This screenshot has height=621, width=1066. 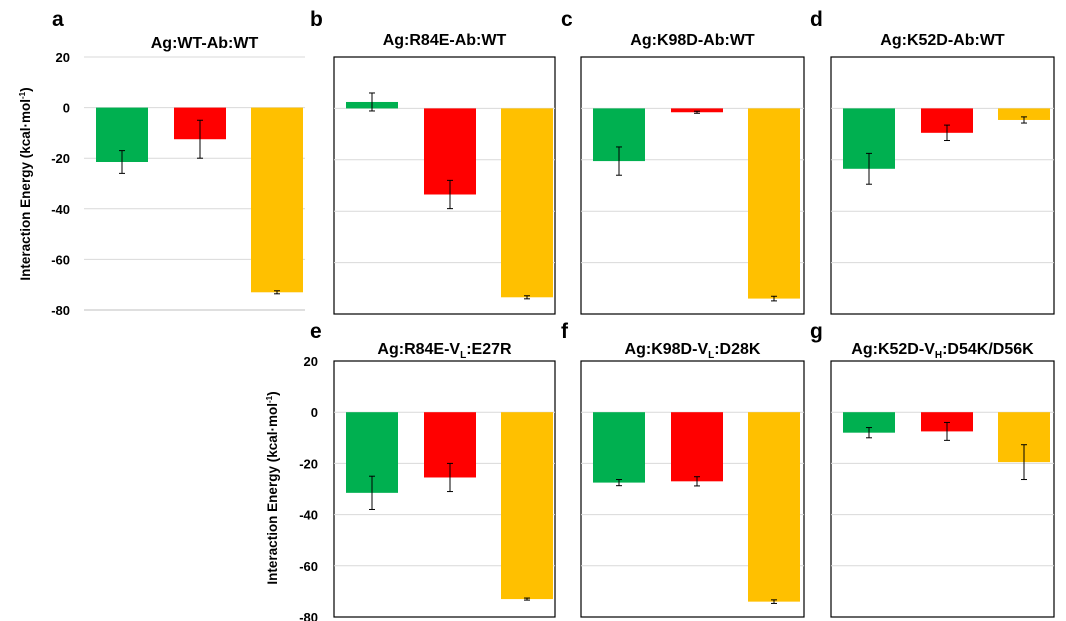 I want to click on panel-b-frame, so click(x=444, y=185).